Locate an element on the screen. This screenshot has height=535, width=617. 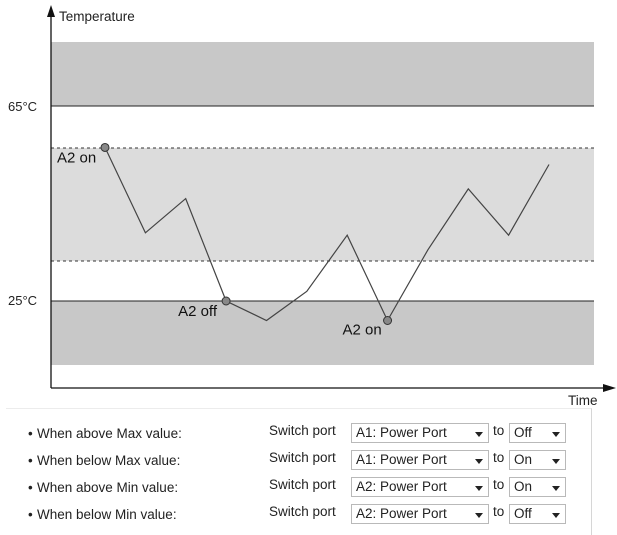
rule-label: • When below Min value: is located at coordinates (102, 514).